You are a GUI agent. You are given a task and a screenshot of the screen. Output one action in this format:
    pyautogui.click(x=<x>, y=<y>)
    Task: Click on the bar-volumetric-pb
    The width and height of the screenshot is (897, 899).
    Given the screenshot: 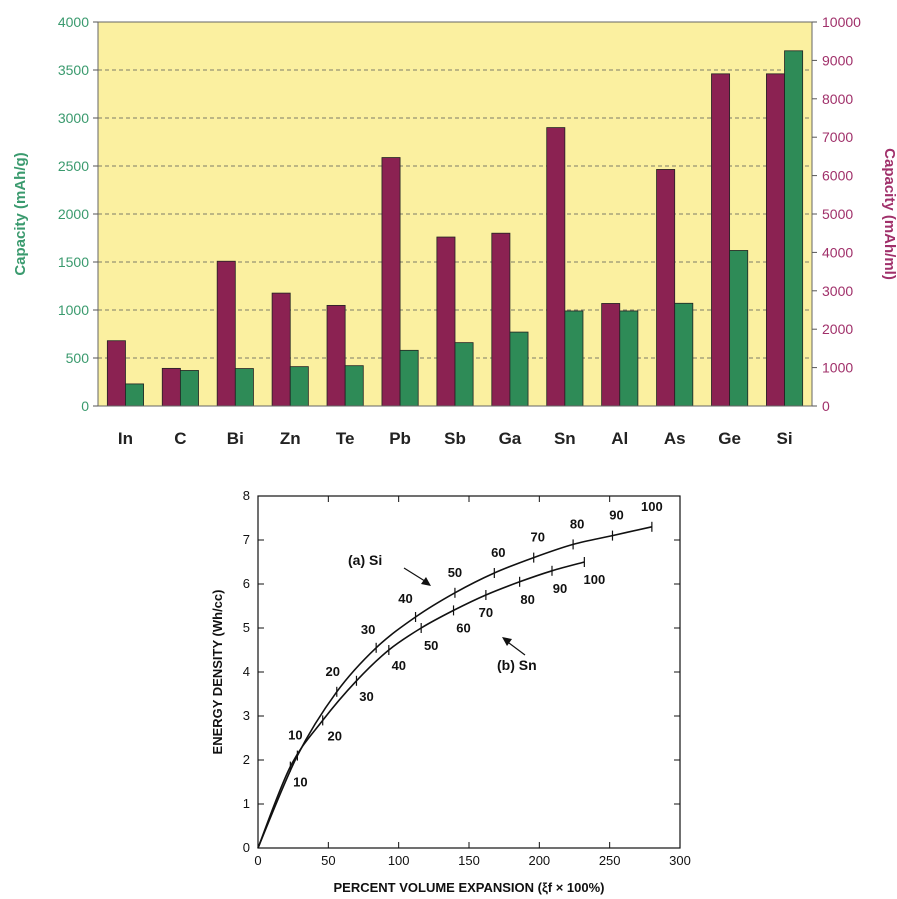 What is the action you would take?
    pyautogui.click(x=391, y=282)
    